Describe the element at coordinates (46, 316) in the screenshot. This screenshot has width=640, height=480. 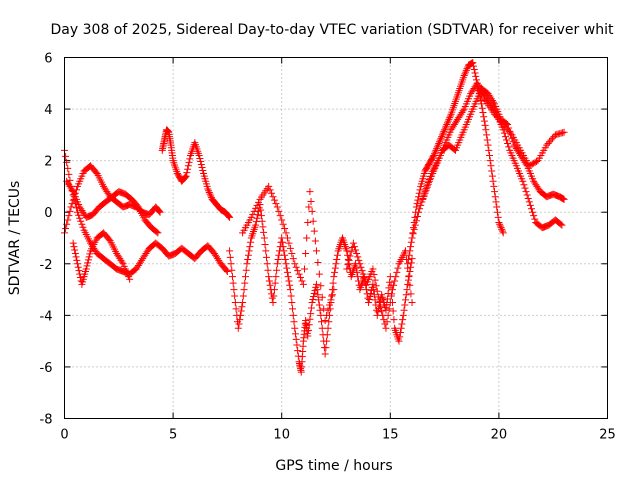
I see `y-tick-label: -4` at that location.